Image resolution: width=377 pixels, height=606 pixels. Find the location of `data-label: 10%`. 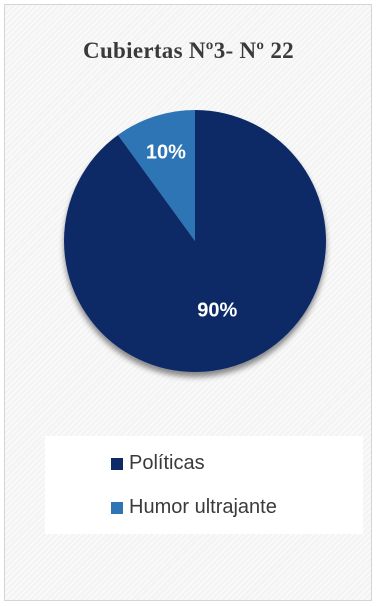

data-label: 10% is located at coordinates (166, 152).